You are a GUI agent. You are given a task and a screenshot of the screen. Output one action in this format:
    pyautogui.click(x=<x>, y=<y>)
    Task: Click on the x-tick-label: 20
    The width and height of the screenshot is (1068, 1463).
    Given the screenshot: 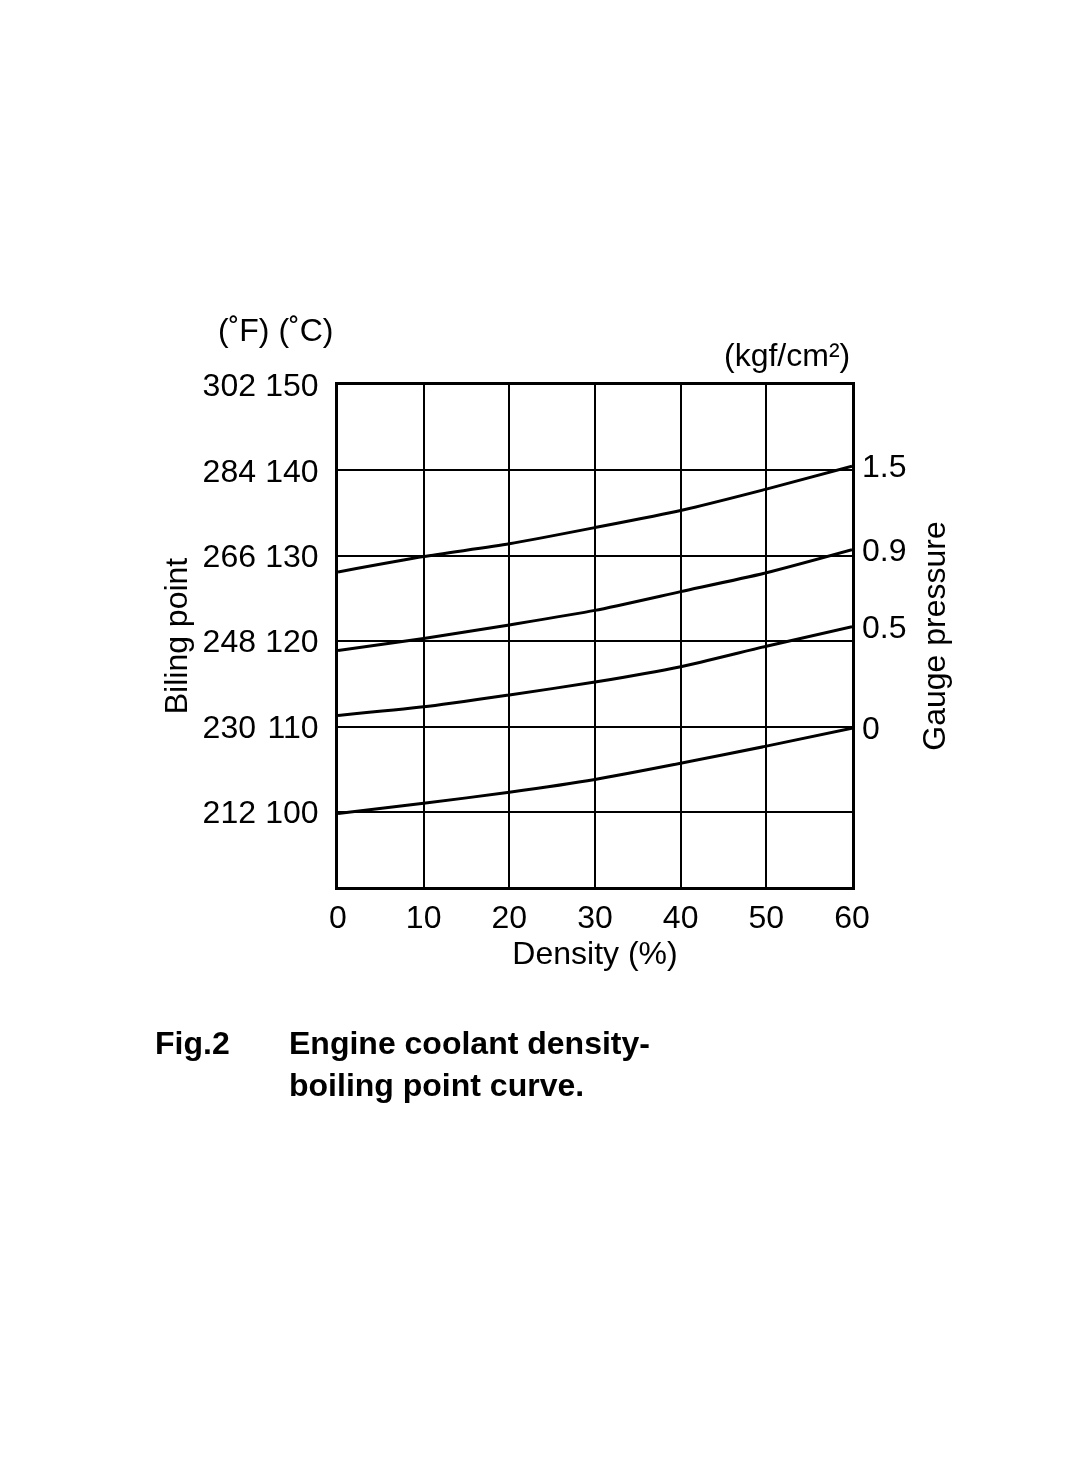 What is the action you would take?
    pyautogui.click(x=509, y=917)
    